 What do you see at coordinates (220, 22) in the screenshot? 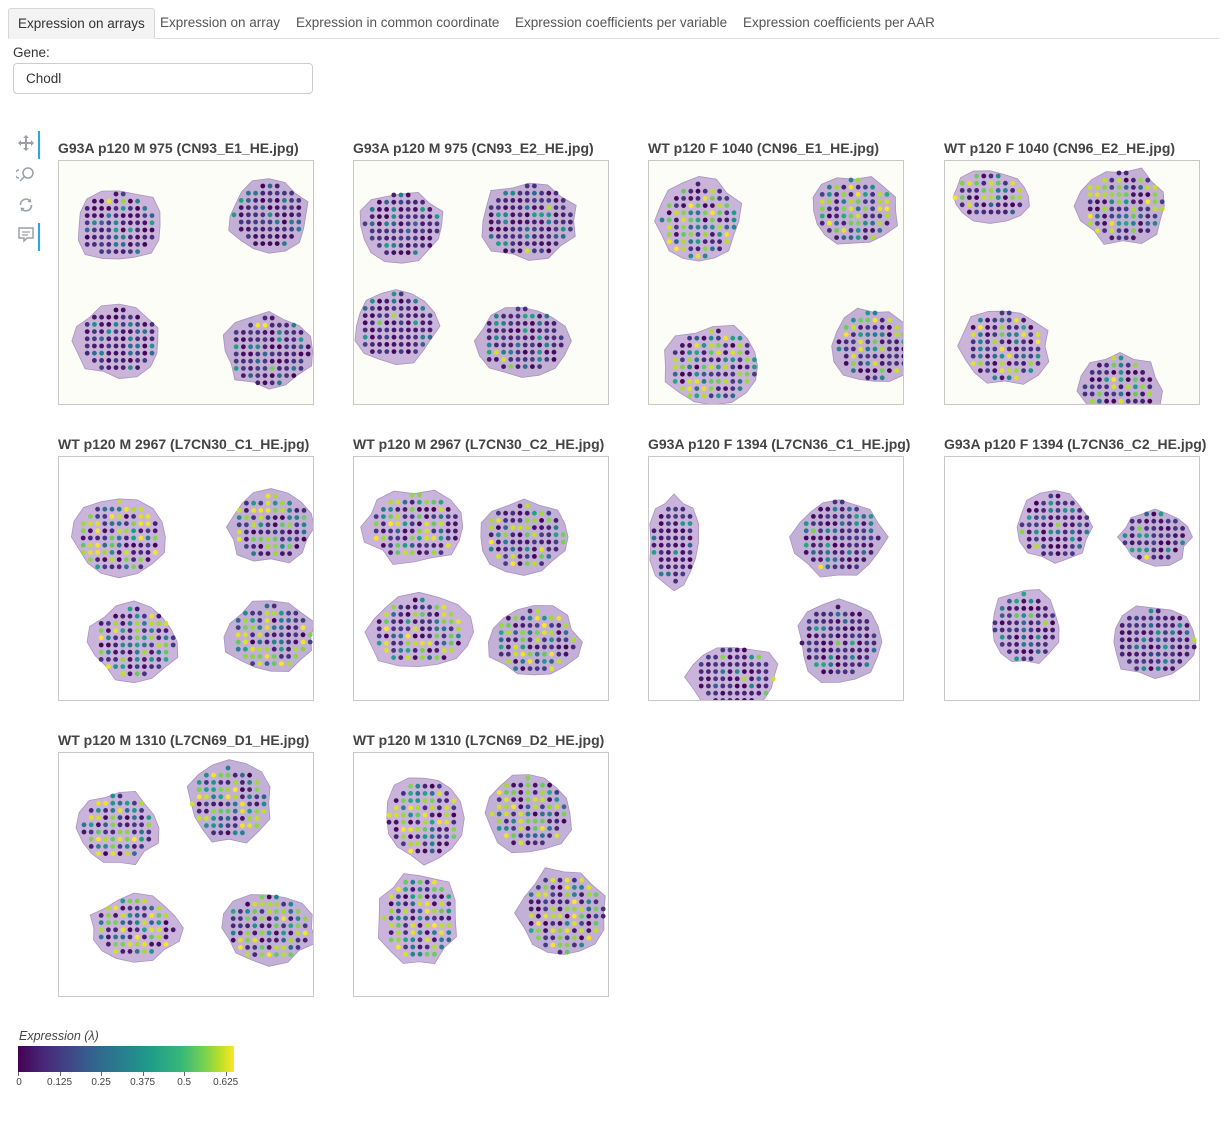
I see `tab-expression-on-array: Expression on array` at bounding box center [220, 22].